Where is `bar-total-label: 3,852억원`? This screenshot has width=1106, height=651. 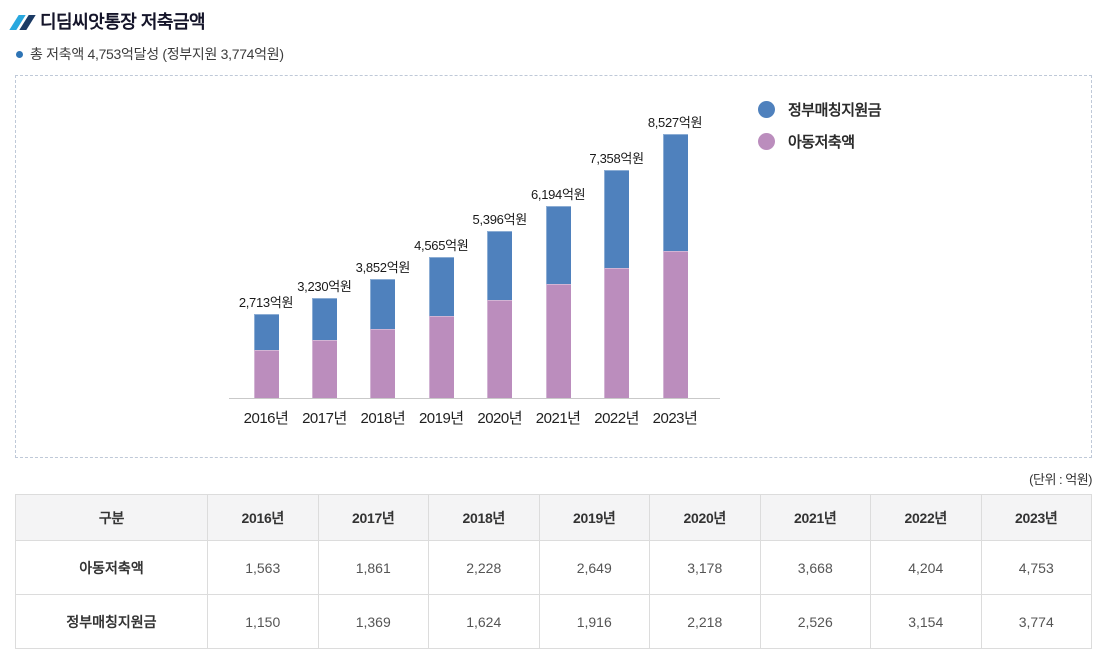 bar-total-label: 3,852억원 is located at coordinates (383, 267).